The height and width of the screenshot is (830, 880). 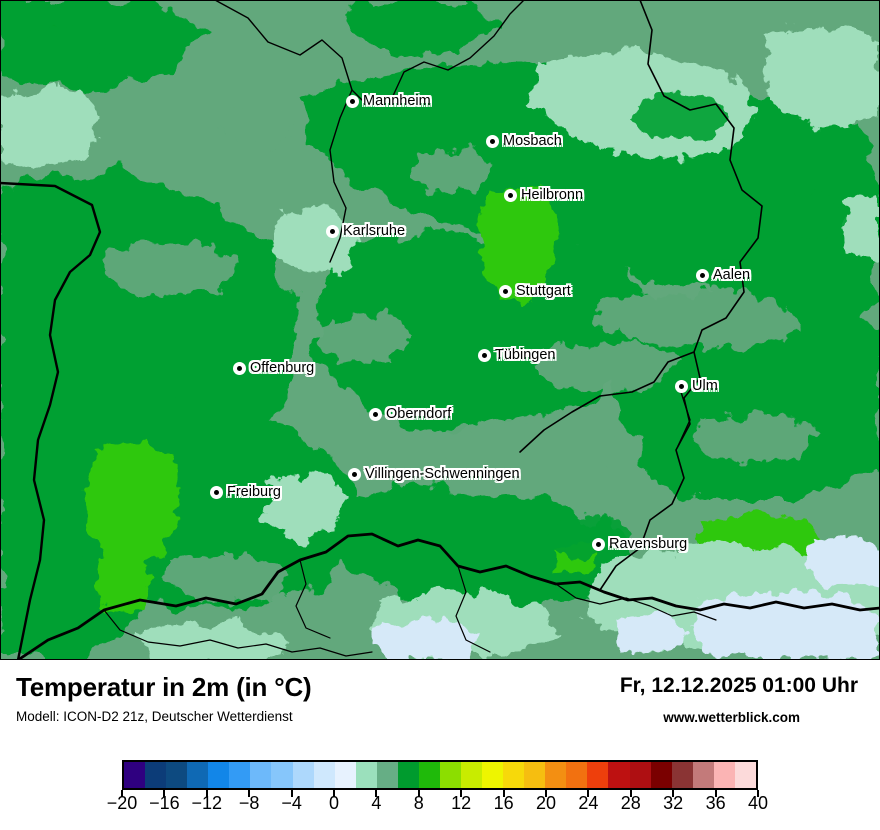 What do you see at coordinates (164, 687) in the screenshot?
I see `chart-title: Temperatur in 2m (in °C)` at bounding box center [164, 687].